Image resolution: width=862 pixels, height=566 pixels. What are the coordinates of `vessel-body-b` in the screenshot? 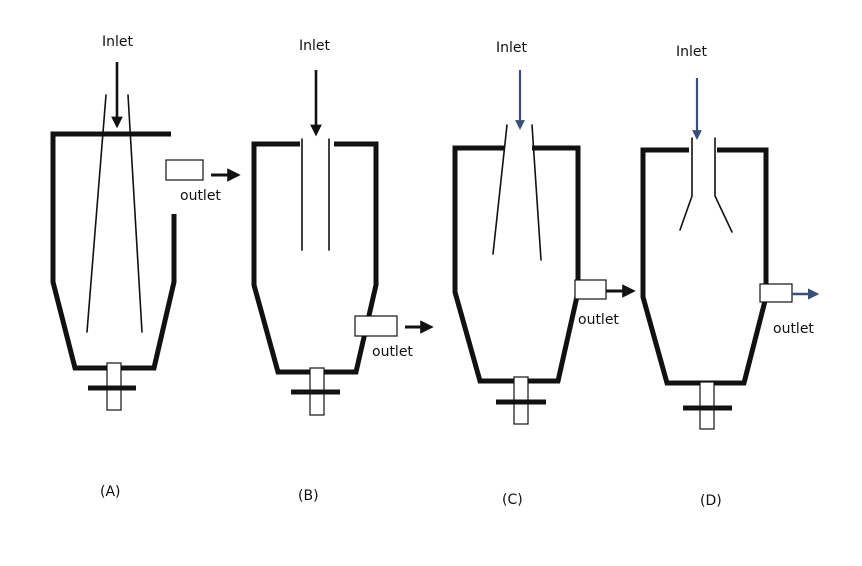 It's located at (315, 258).